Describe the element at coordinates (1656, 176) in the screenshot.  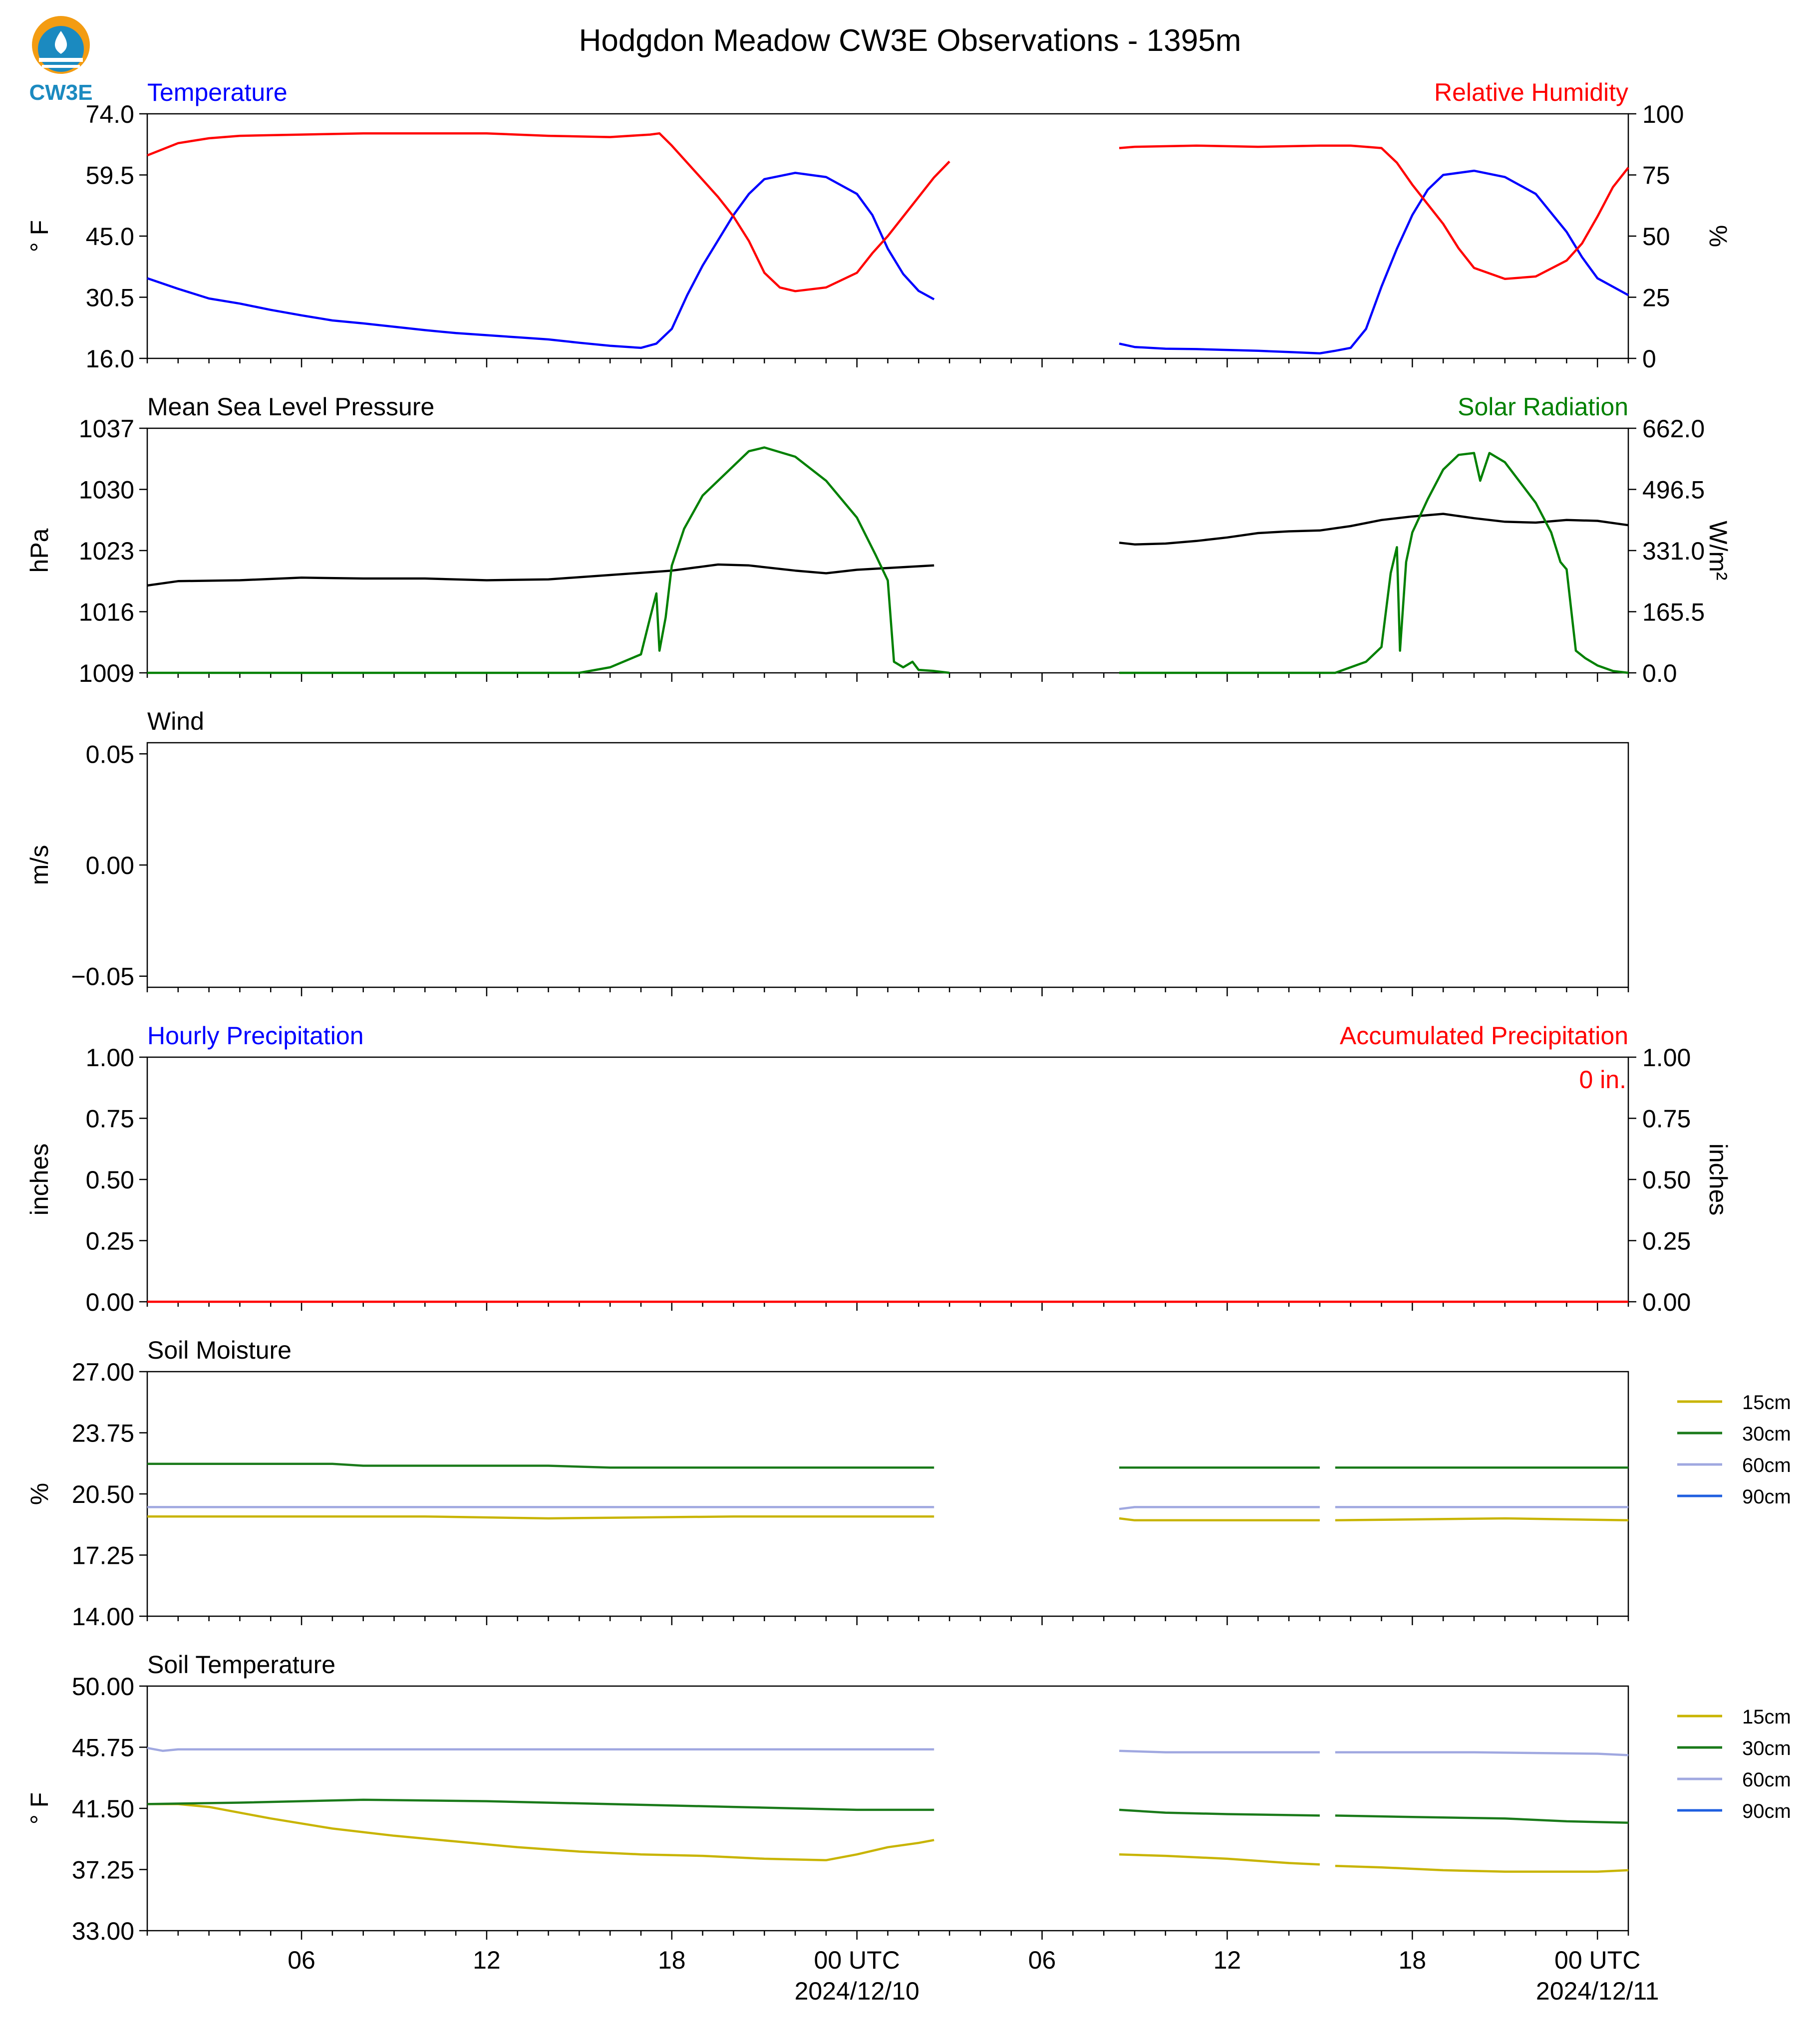
I see `ytick-right-label: 75` at that location.